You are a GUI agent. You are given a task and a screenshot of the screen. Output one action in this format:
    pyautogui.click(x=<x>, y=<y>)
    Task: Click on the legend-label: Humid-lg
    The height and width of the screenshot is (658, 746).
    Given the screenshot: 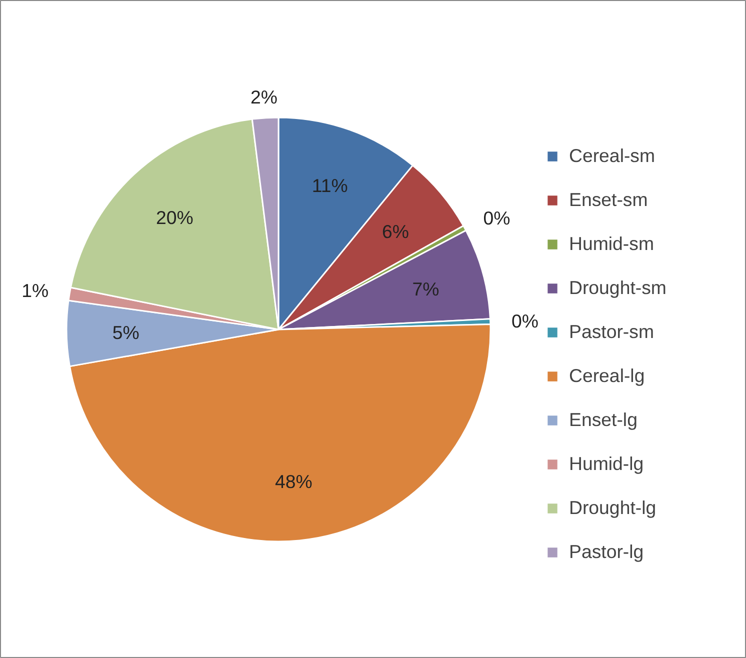 What is the action you would take?
    pyautogui.click(x=606, y=464)
    